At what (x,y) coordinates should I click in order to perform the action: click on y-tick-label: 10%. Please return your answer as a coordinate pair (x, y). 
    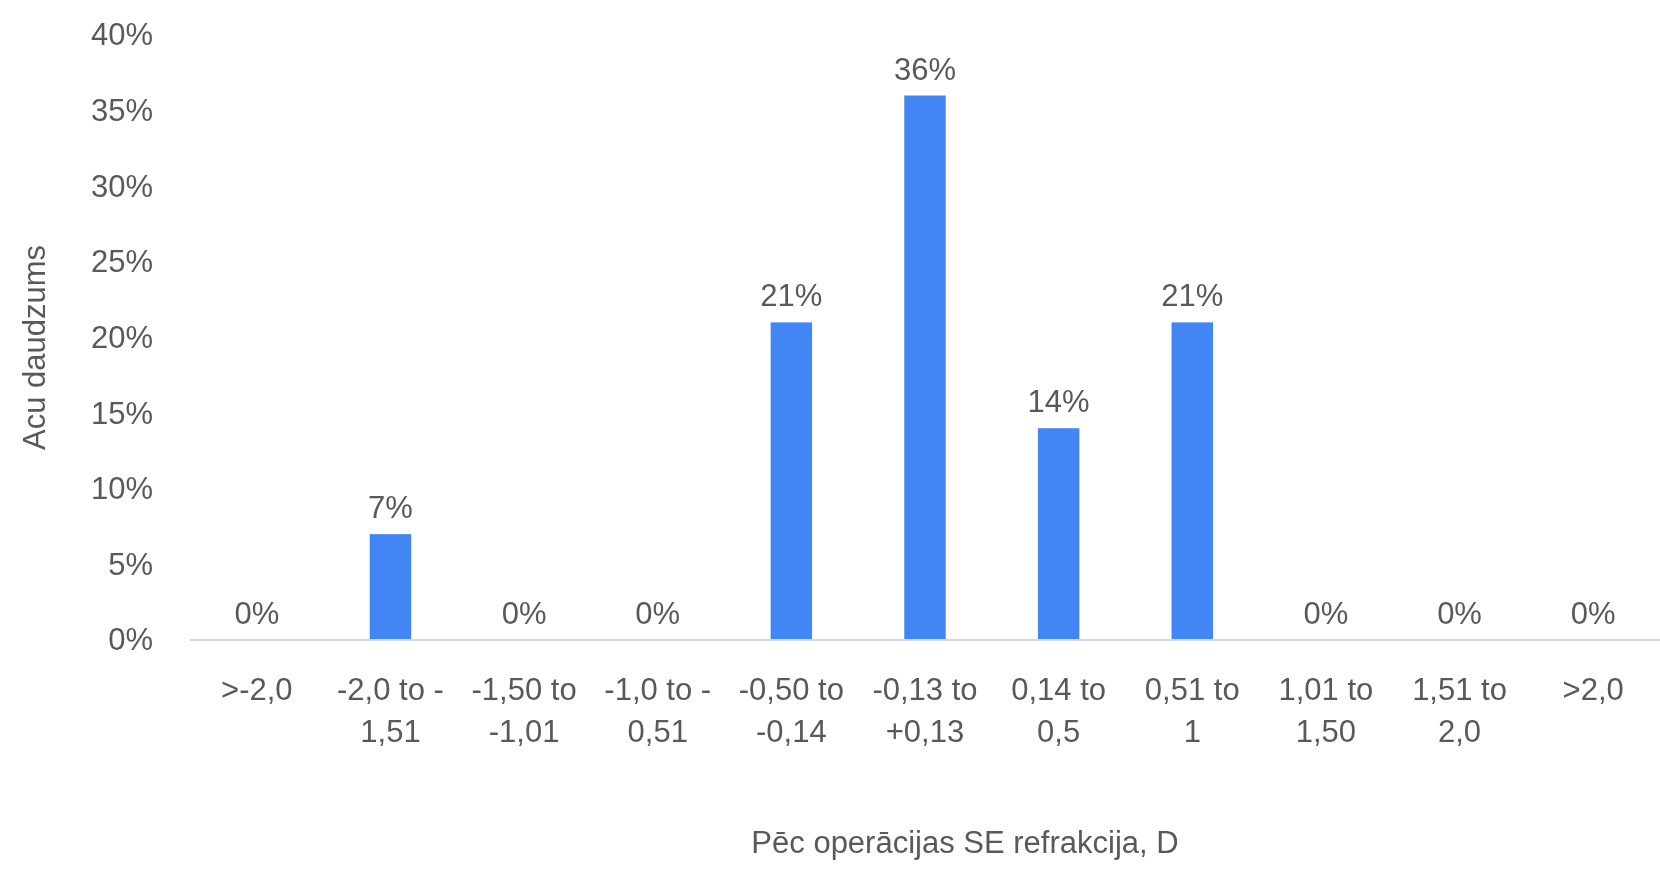
    Looking at the image, I should click on (121, 489).